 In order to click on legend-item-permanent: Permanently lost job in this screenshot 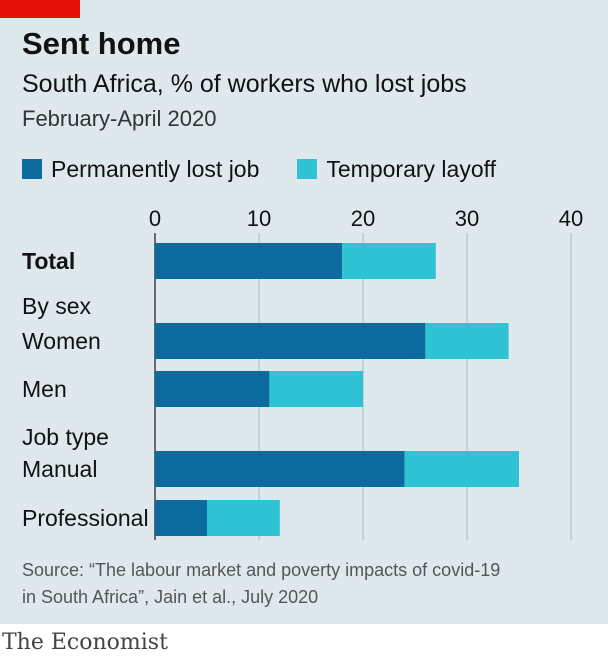, I will do `click(140, 169)`.